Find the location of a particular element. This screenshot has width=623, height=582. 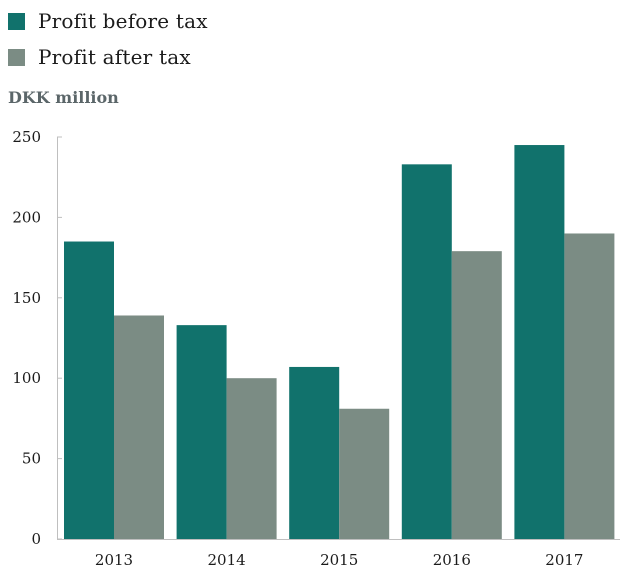

x-tick-label: 2014 is located at coordinates (227, 560).